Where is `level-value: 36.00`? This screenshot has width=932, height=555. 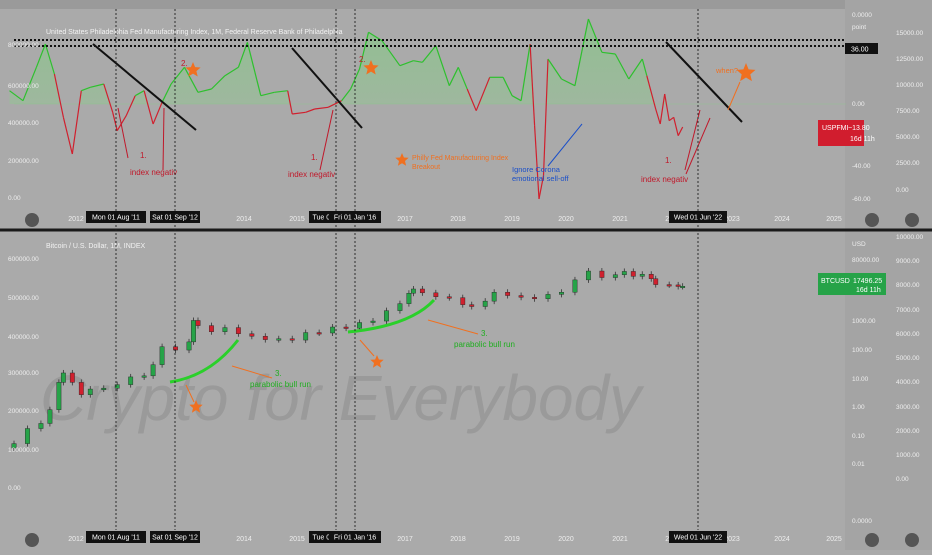 level-value: 36.00 is located at coordinates (860, 50).